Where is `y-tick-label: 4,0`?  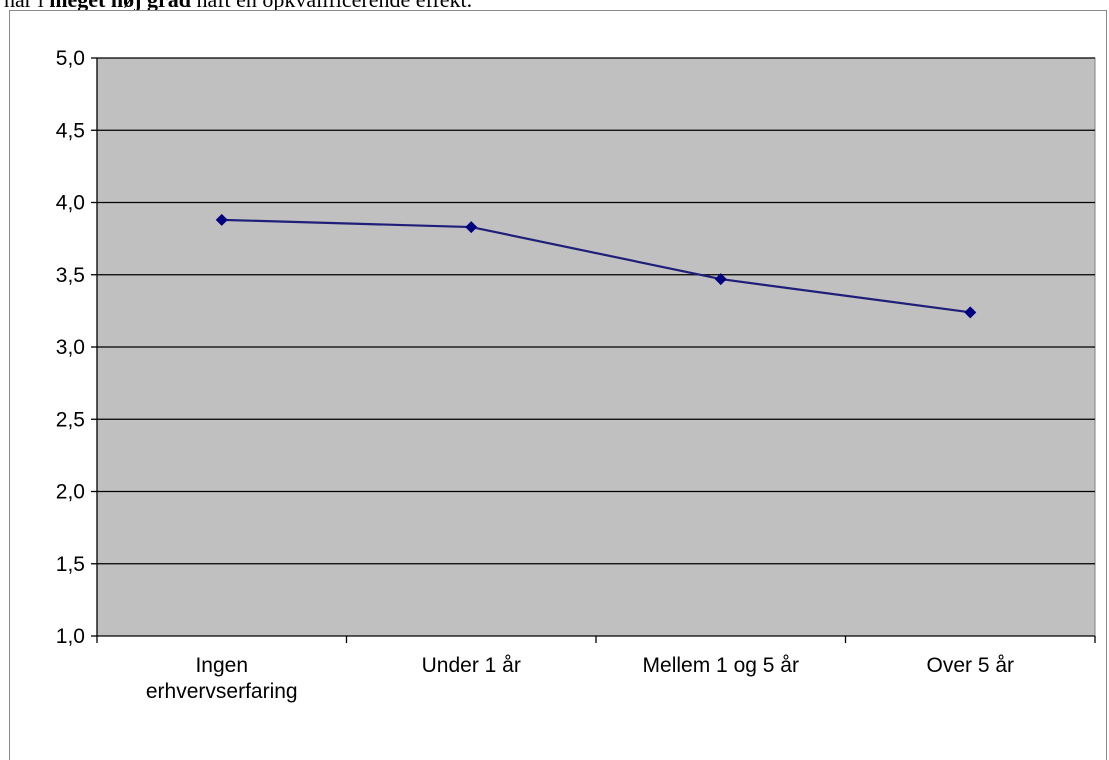
y-tick-label: 4,0 is located at coordinates (70, 203).